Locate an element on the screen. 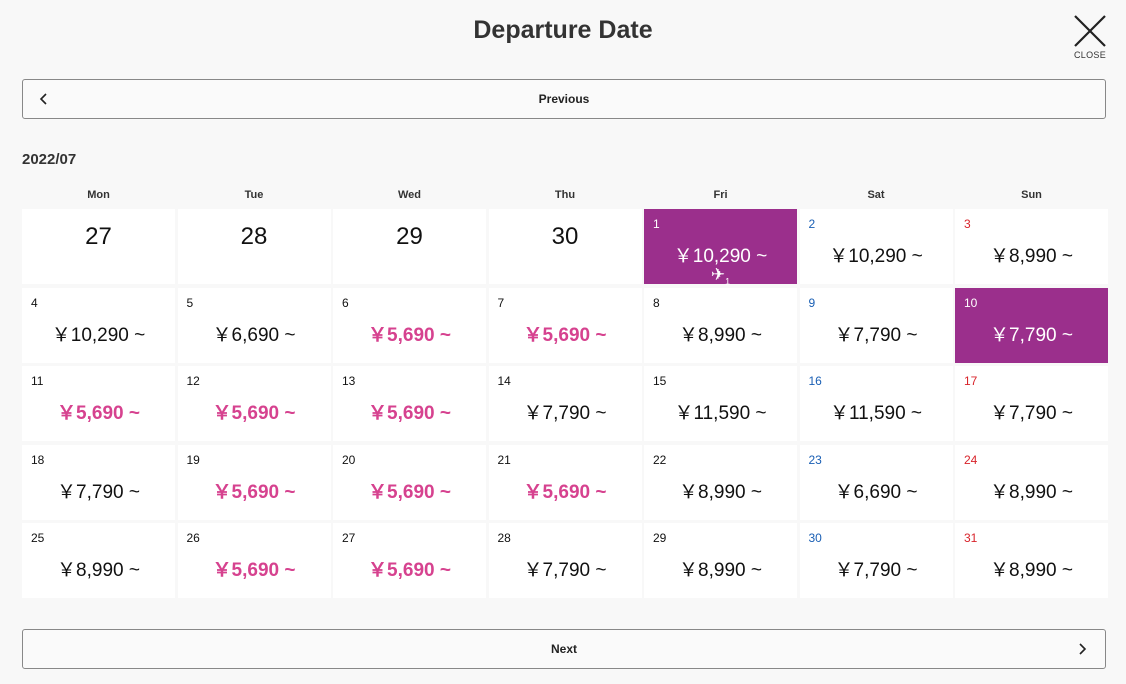 The image size is (1126, 684). calendar-day-cell: 8 ￥8,990 ~ is located at coordinates (720, 325).